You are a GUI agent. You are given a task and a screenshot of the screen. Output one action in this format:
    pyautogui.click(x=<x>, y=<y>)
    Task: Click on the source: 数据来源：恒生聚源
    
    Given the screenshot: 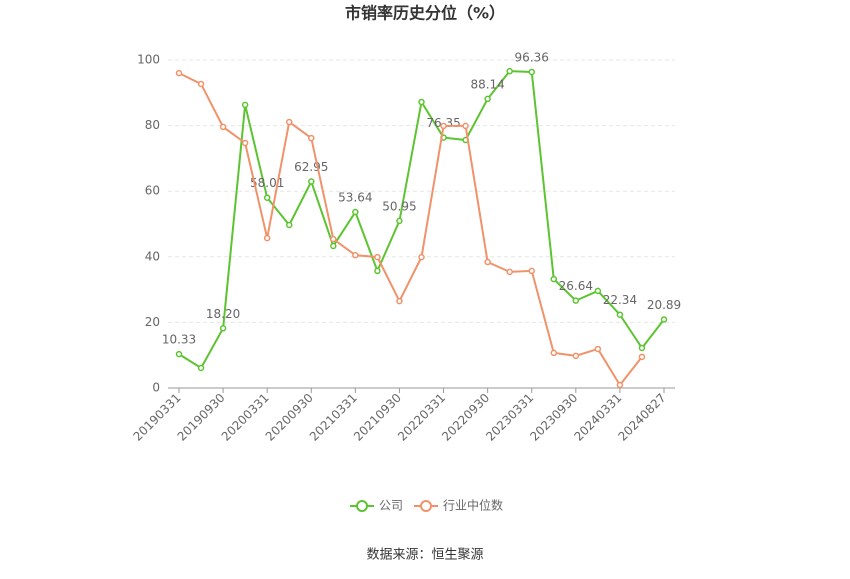 What is the action you would take?
    pyautogui.click(x=424, y=555)
    